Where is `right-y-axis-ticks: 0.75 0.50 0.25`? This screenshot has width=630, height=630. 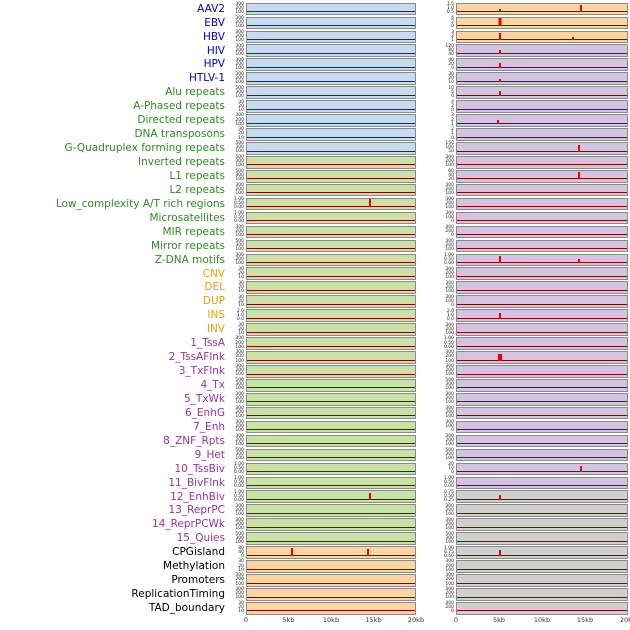 right-y-axis-ticks: 0.75 0.50 0.25 is located at coordinates (448, 496).